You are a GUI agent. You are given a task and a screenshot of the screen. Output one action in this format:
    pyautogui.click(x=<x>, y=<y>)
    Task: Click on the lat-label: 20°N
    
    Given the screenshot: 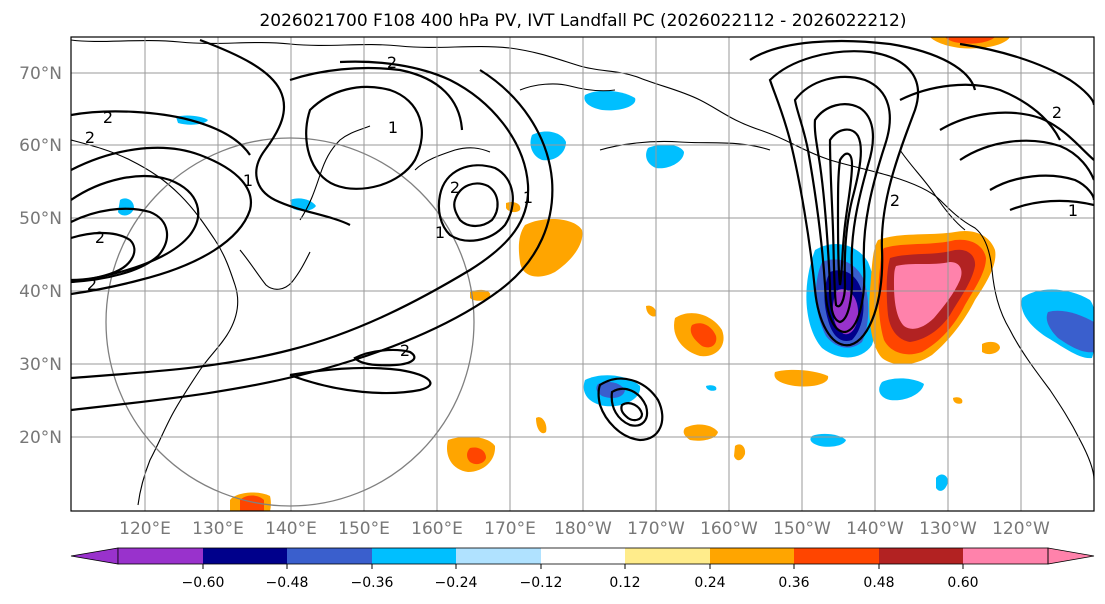 What is the action you would take?
    pyautogui.click(x=40, y=438)
    